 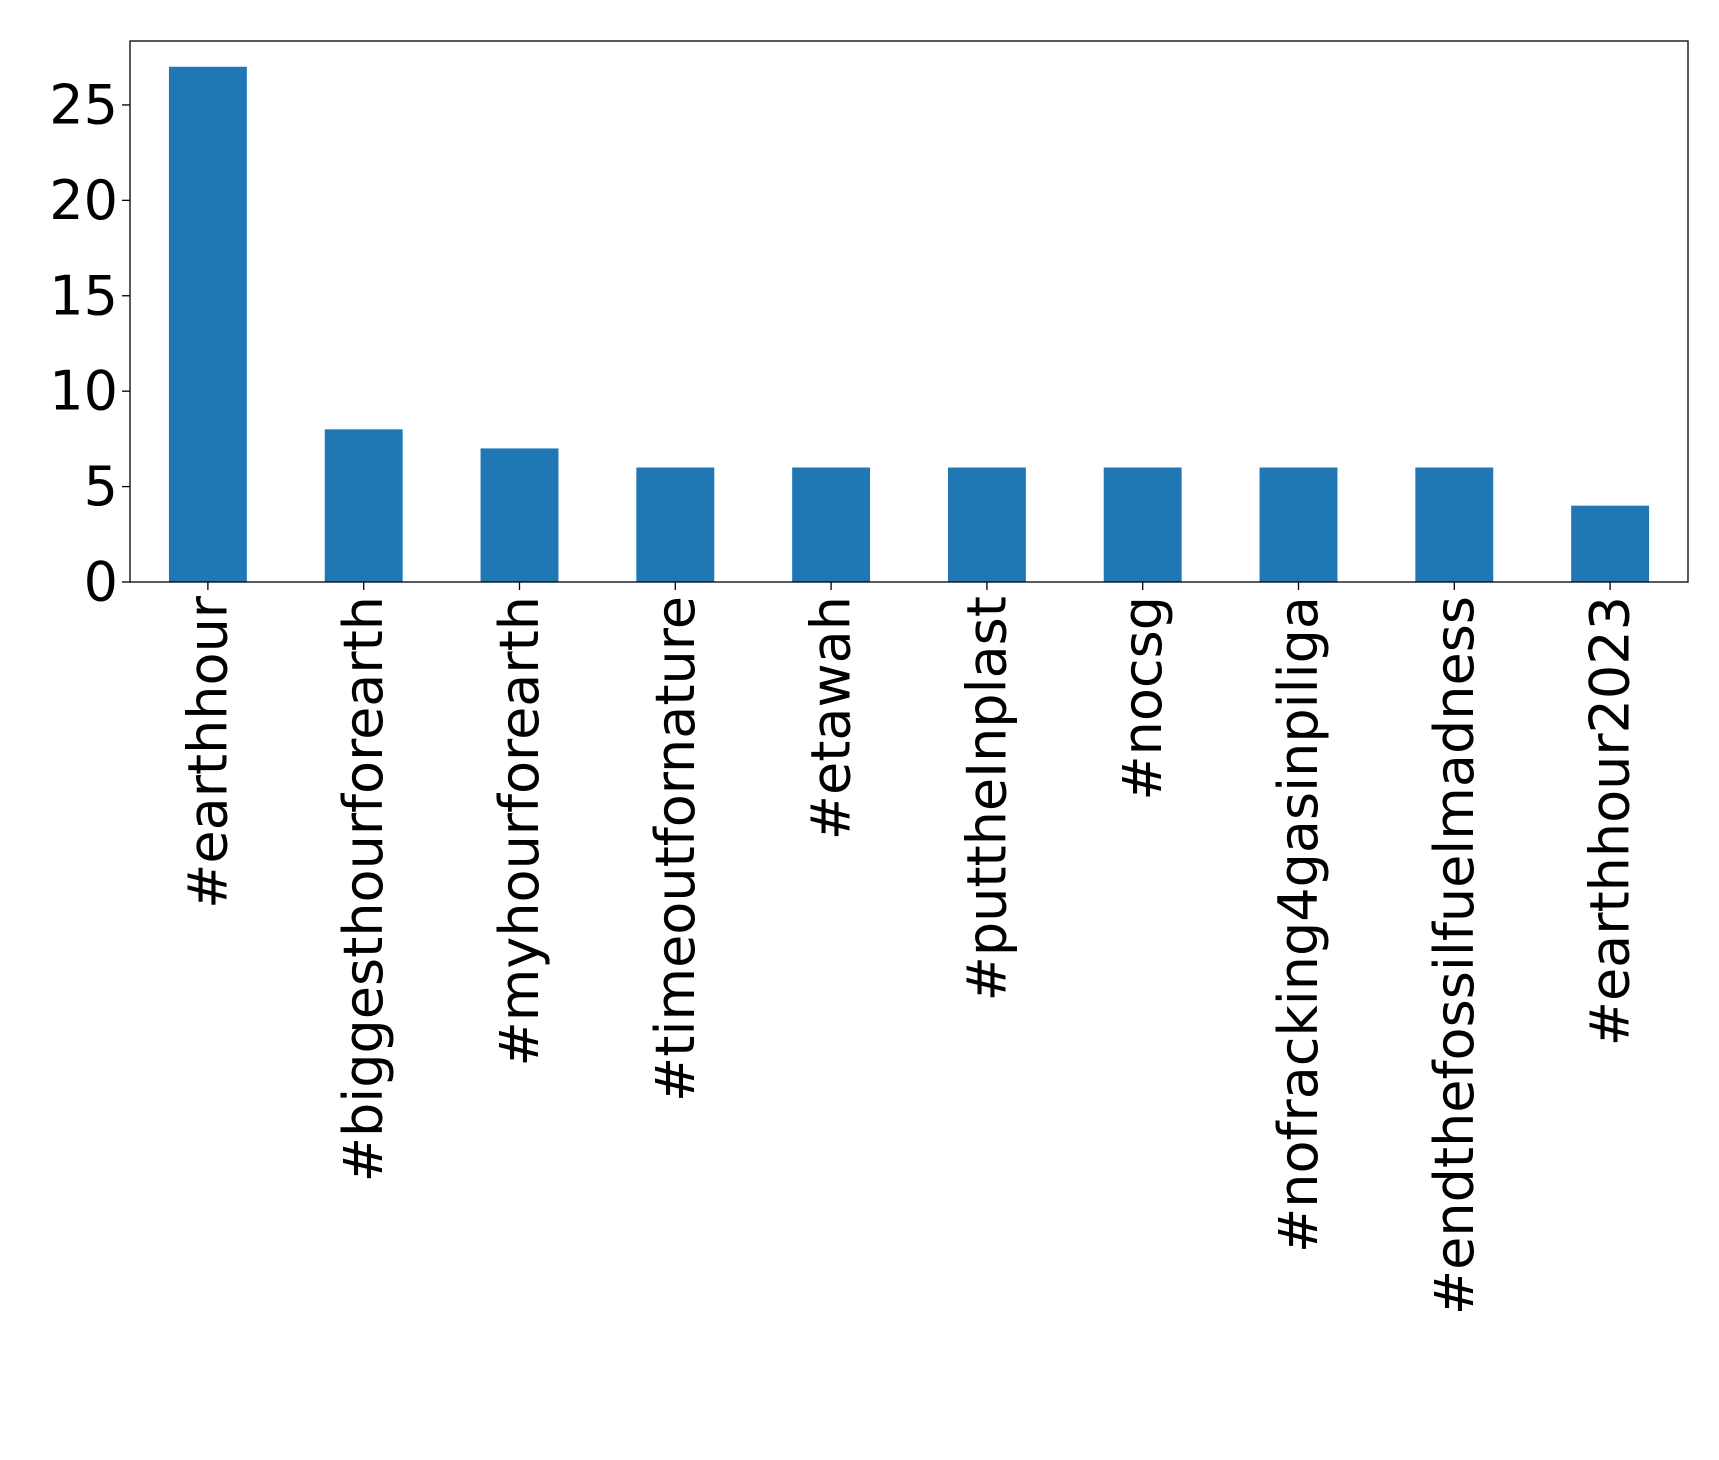 I want to click on x-tick-label: #nocsg, so click(x=1142, y=698).